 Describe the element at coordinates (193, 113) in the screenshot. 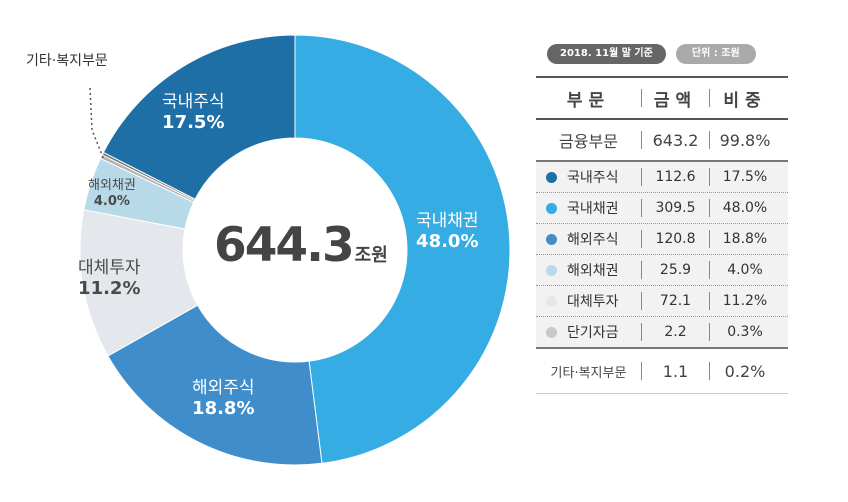

I see `slice-label-domestic-stocks: 국내주식 17.5%` at that location.